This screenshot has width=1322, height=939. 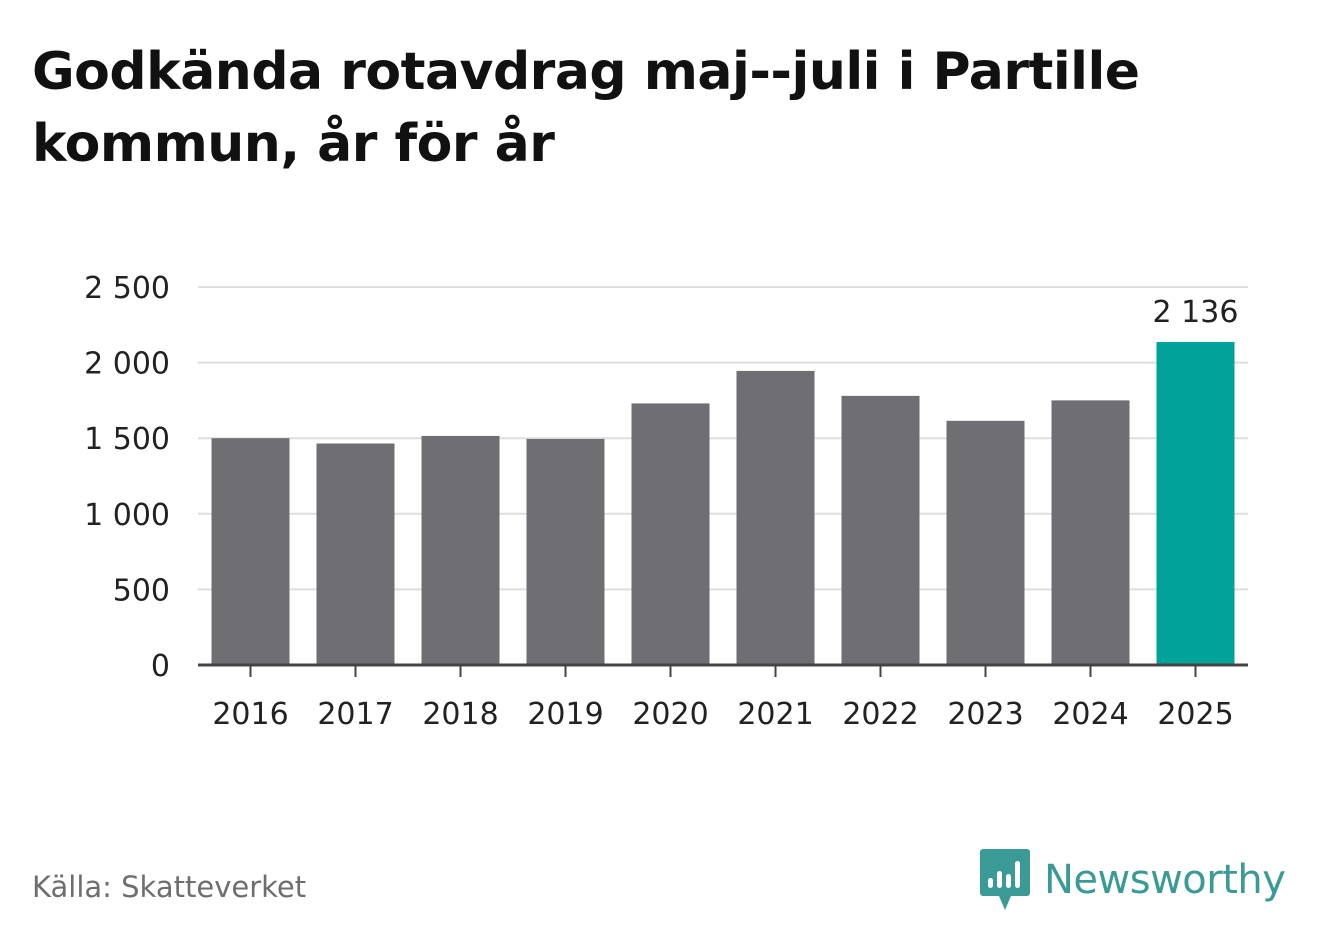 I want to click on bar-2022, so click(x=880, y=530).